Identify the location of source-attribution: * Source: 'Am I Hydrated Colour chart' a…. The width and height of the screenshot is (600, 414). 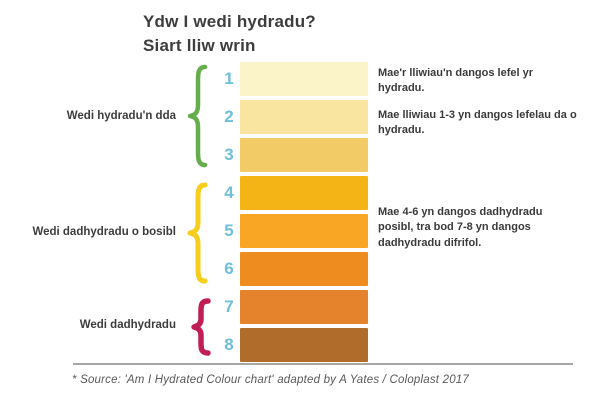
(270, 380).